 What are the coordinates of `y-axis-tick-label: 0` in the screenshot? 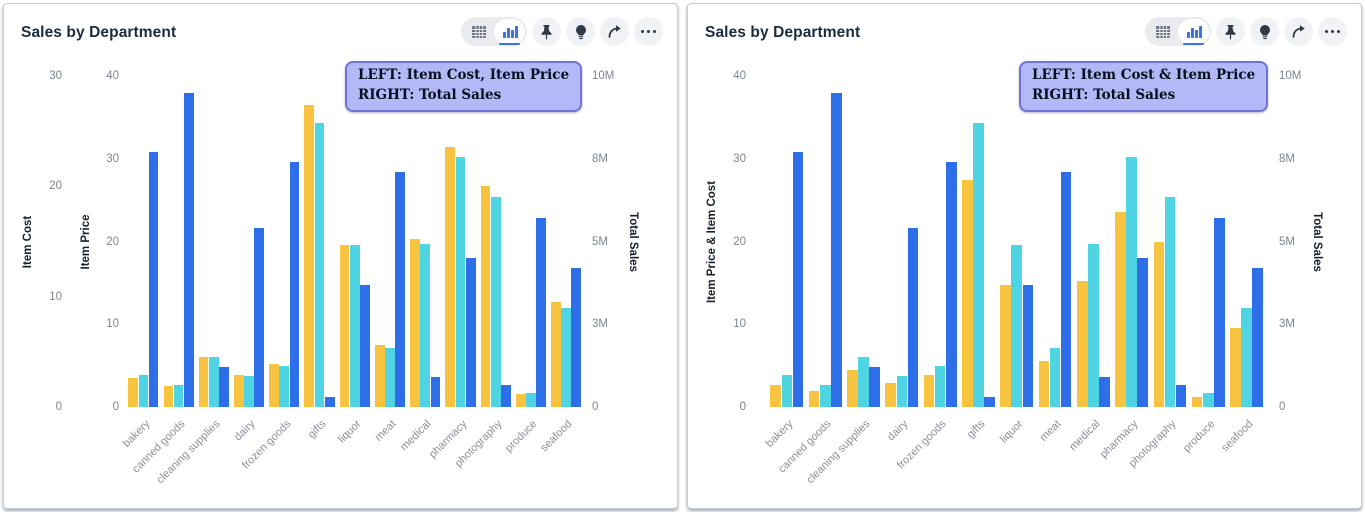 It's located at (115, 407).